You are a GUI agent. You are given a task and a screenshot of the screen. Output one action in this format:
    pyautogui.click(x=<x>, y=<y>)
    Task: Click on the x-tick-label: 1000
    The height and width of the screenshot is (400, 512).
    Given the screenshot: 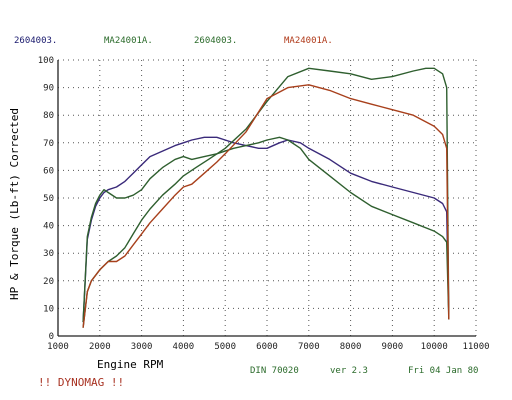 What is the action you would take?
    pyautogui.click(x=58, y=347)
    